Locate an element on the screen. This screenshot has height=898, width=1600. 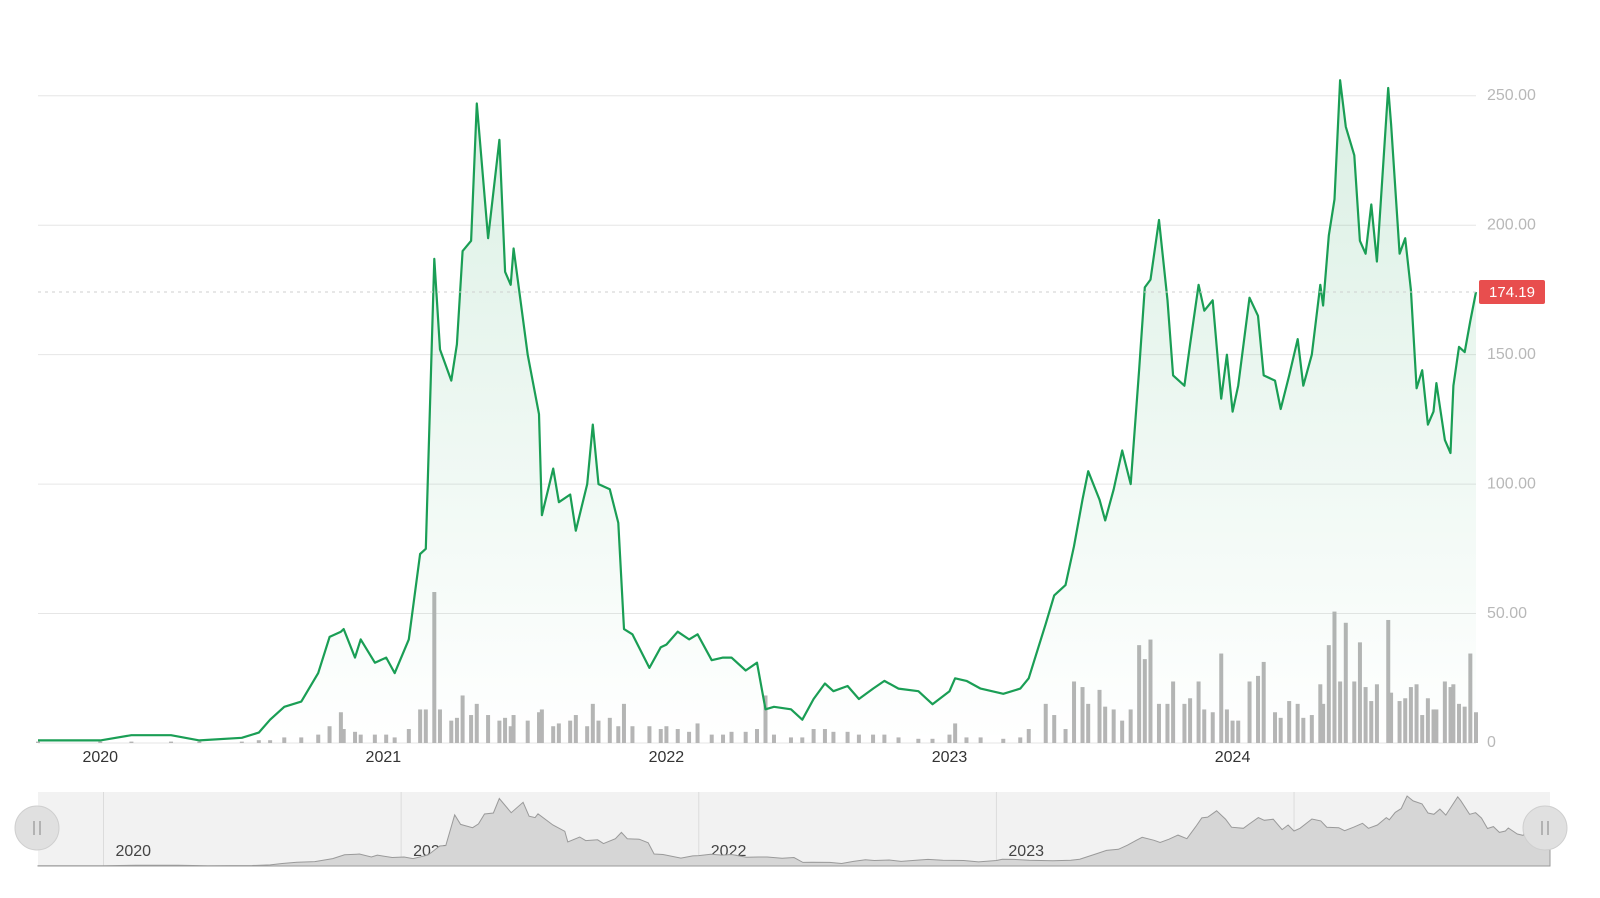
y-tick-label: 0 is located at coordinates (1491, 742).